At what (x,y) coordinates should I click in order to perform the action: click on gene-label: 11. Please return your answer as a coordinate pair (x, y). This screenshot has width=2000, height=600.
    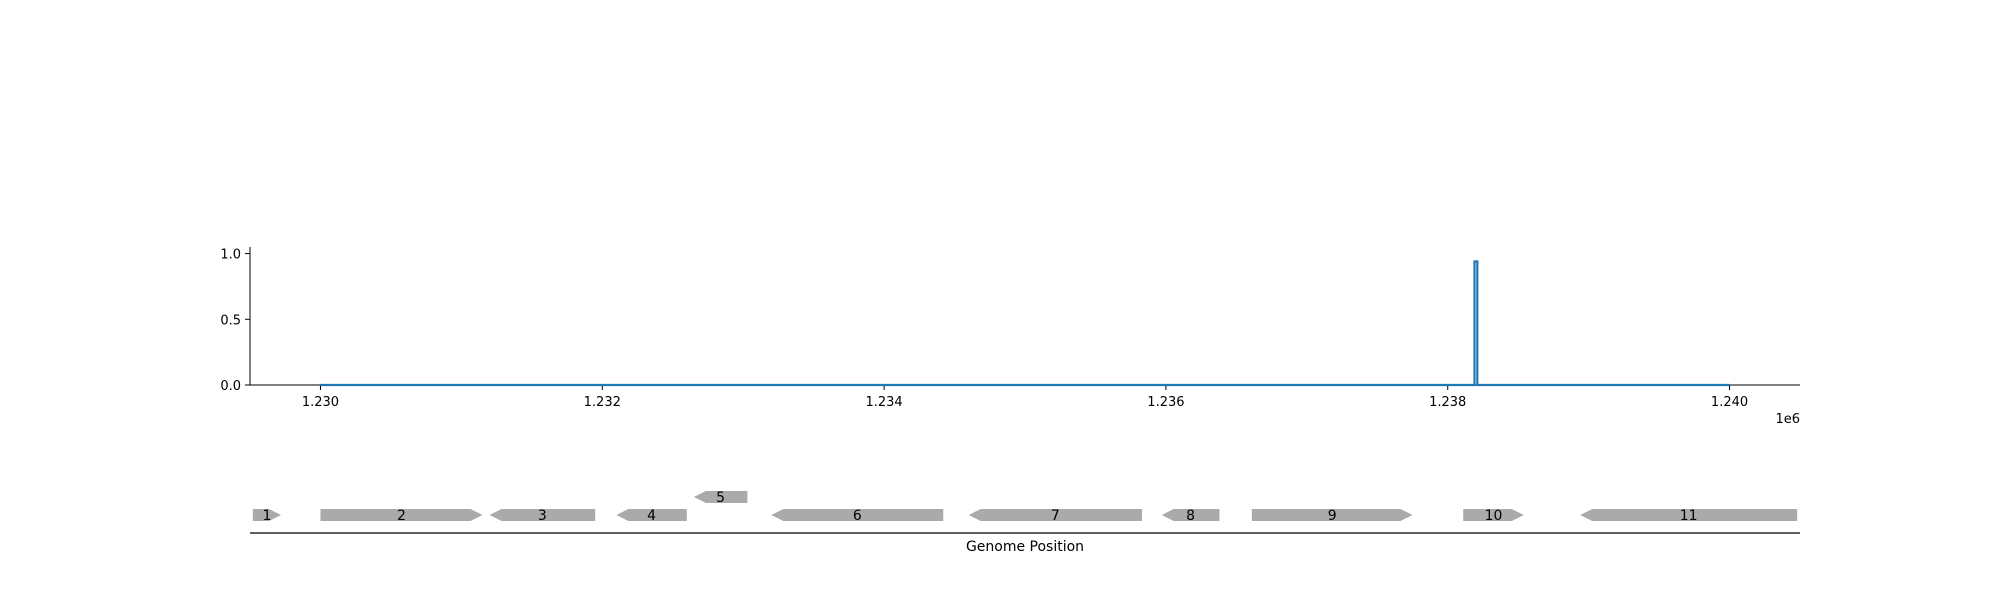
    Looking at the image, I should click on (1689, 516).